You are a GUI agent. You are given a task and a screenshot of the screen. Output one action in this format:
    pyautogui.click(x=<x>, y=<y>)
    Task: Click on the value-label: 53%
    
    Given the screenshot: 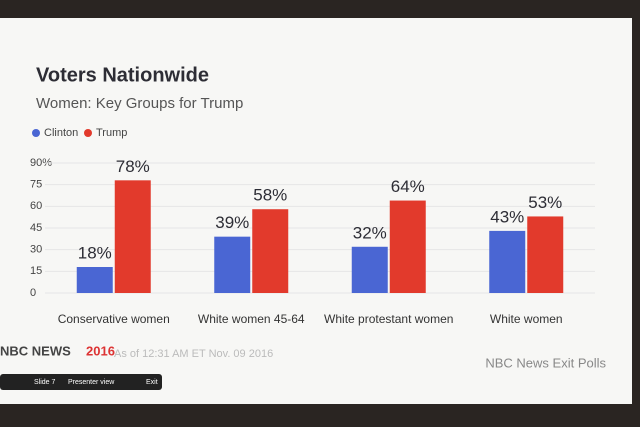 What is the action you would take?
    pyautogui.click(x=545, y=202)
    